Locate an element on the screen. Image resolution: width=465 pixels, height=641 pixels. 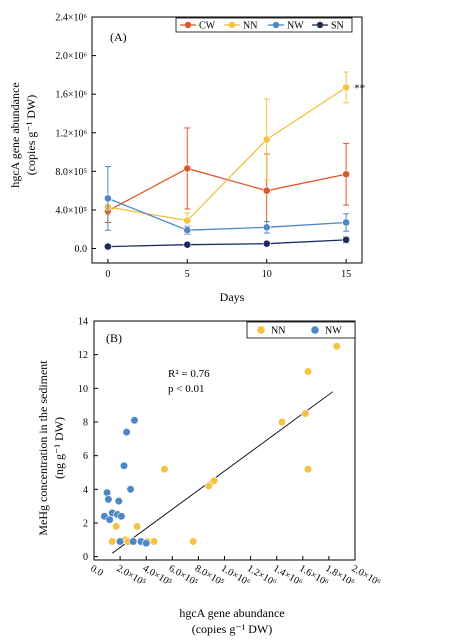
panel-b-x-tick-label: 2.0×10⁶ is located at coordinates (366, 576).